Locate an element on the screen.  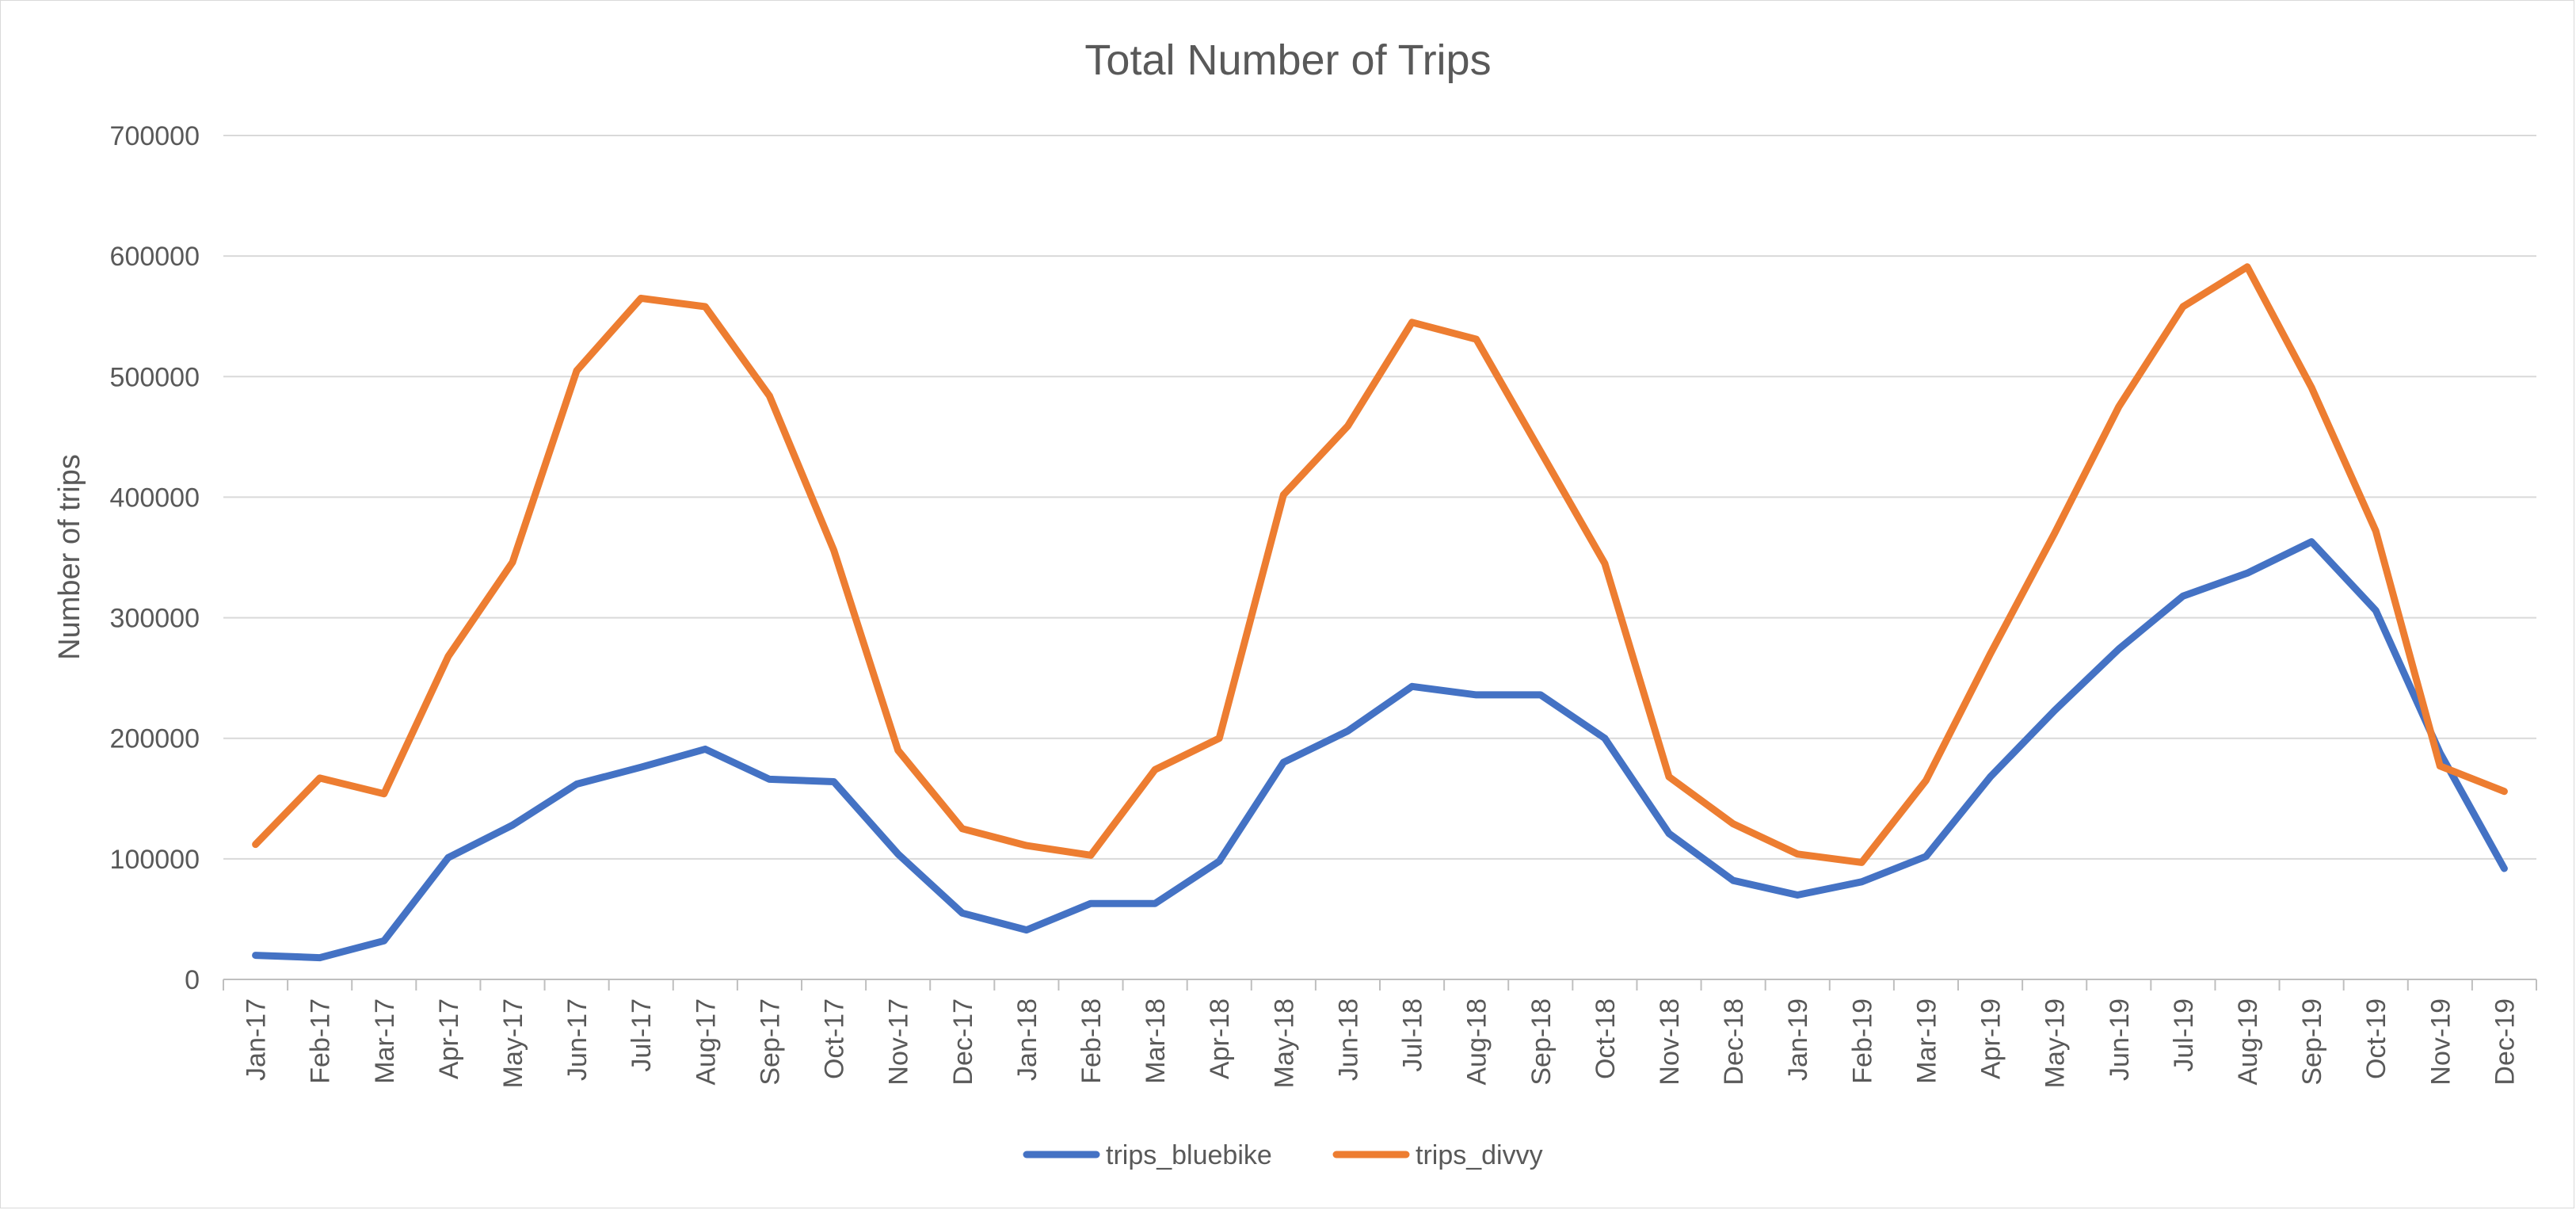
x-tick-label: Nov-18 is located at coordinates (1670, 1042).